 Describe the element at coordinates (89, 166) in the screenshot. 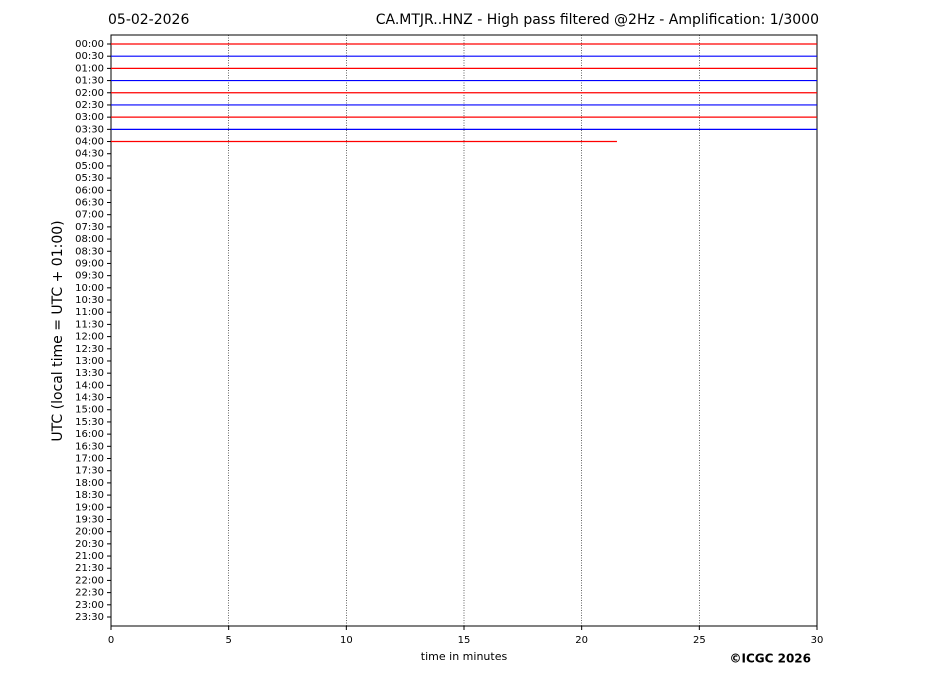

I see `y-tick-label: 05:00` at that location.